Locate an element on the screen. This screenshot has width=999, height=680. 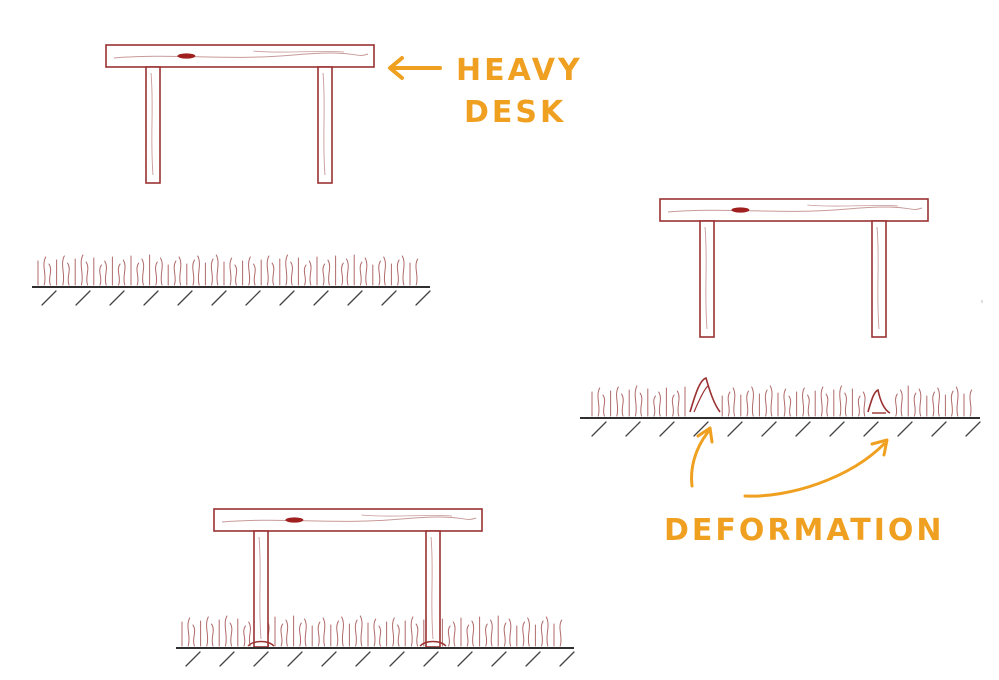
carpet-dent-left is located at coordinates (705, 394).